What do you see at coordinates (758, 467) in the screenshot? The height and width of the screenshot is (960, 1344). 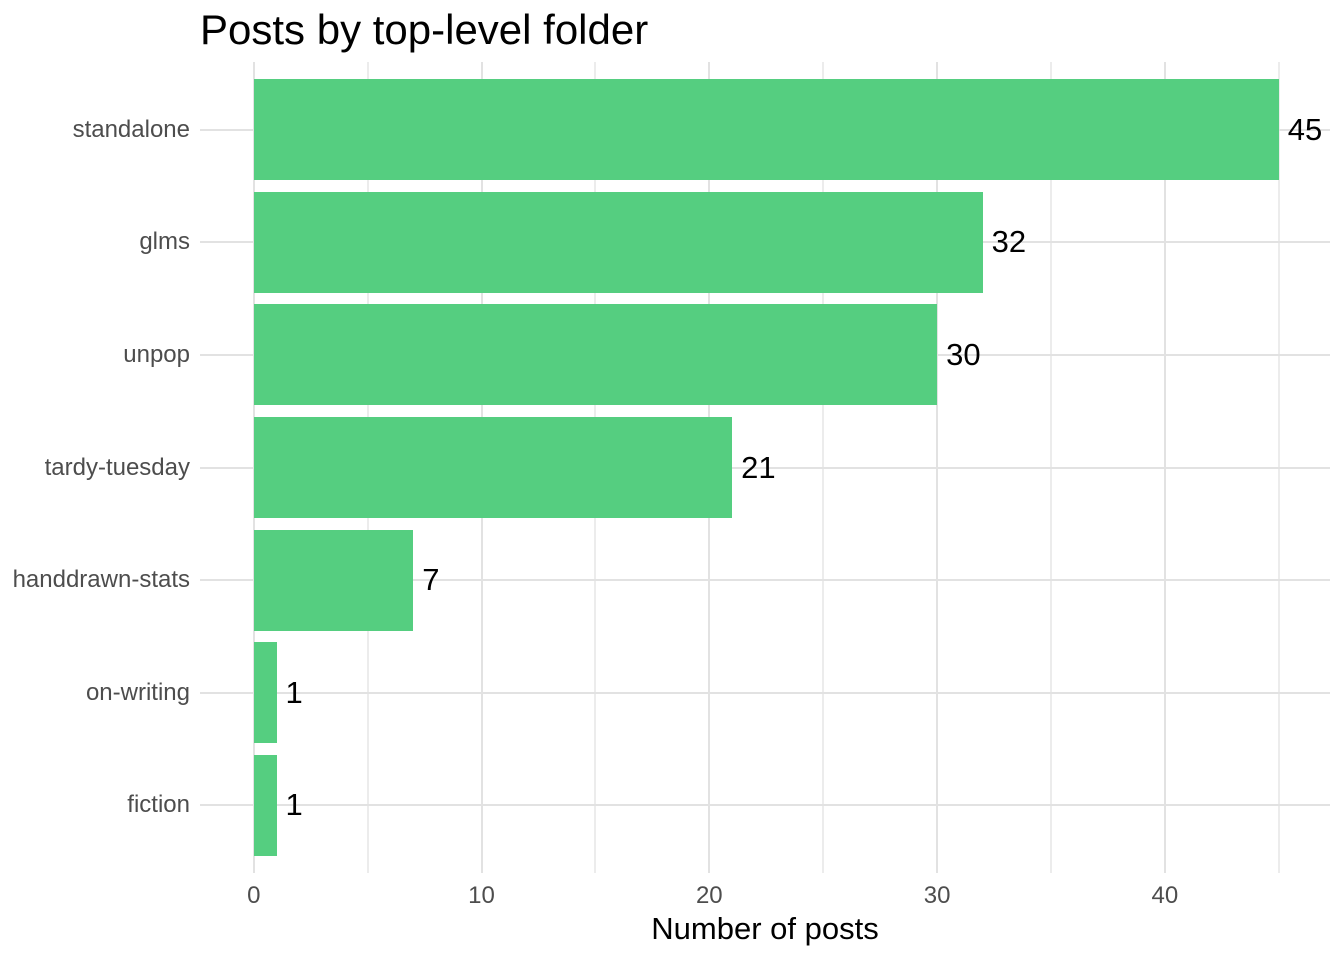 I see `bar-value-label: 21` at bounding box center [758, 467].